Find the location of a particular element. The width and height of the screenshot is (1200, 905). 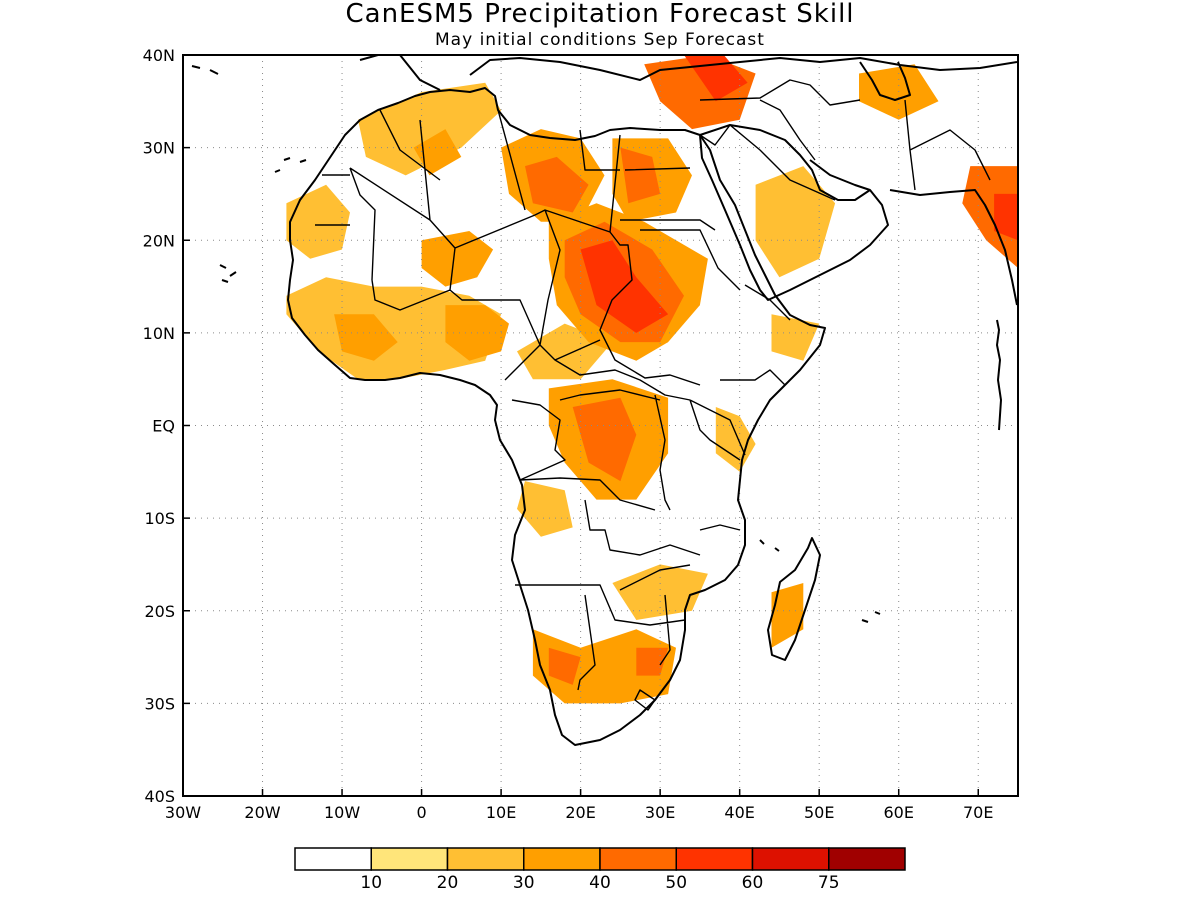

colorbar-label: 40 is located at coordinates (600, 883).